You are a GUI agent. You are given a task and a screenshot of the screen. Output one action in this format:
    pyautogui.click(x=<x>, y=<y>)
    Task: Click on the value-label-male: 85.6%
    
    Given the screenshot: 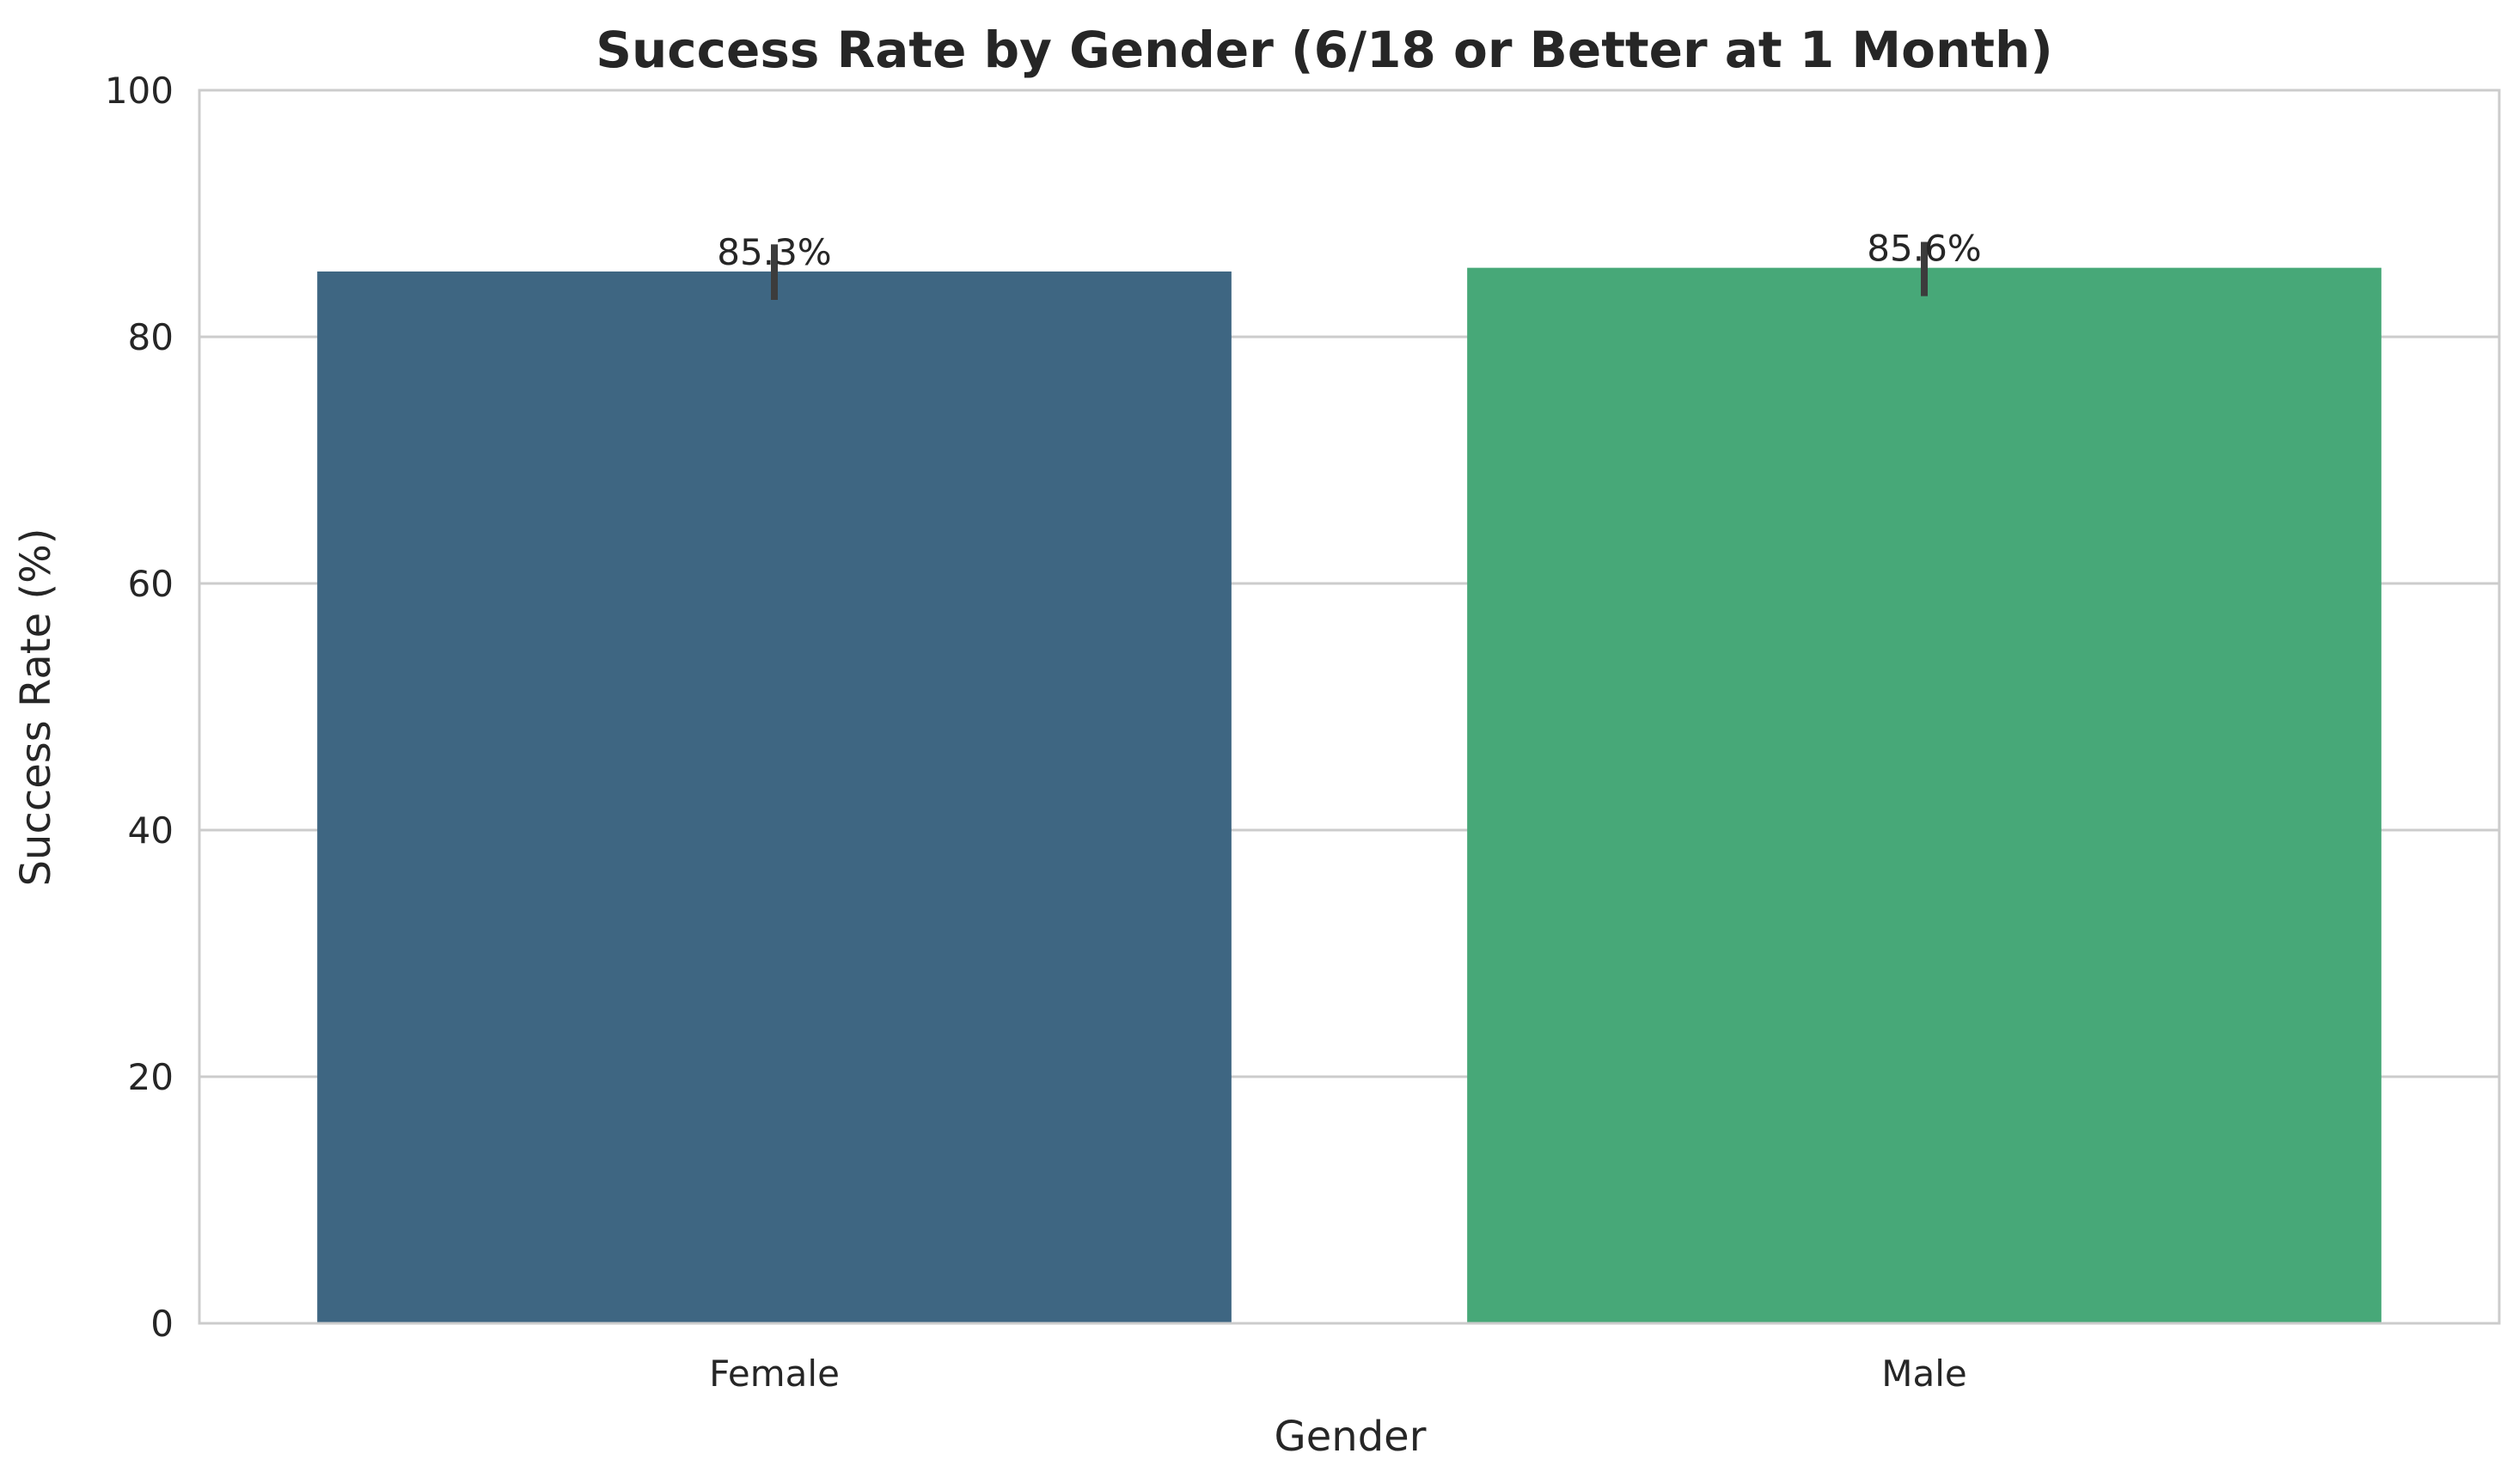 What is the action you would take?
    pyautogui.click(x=1924, y=249)
    